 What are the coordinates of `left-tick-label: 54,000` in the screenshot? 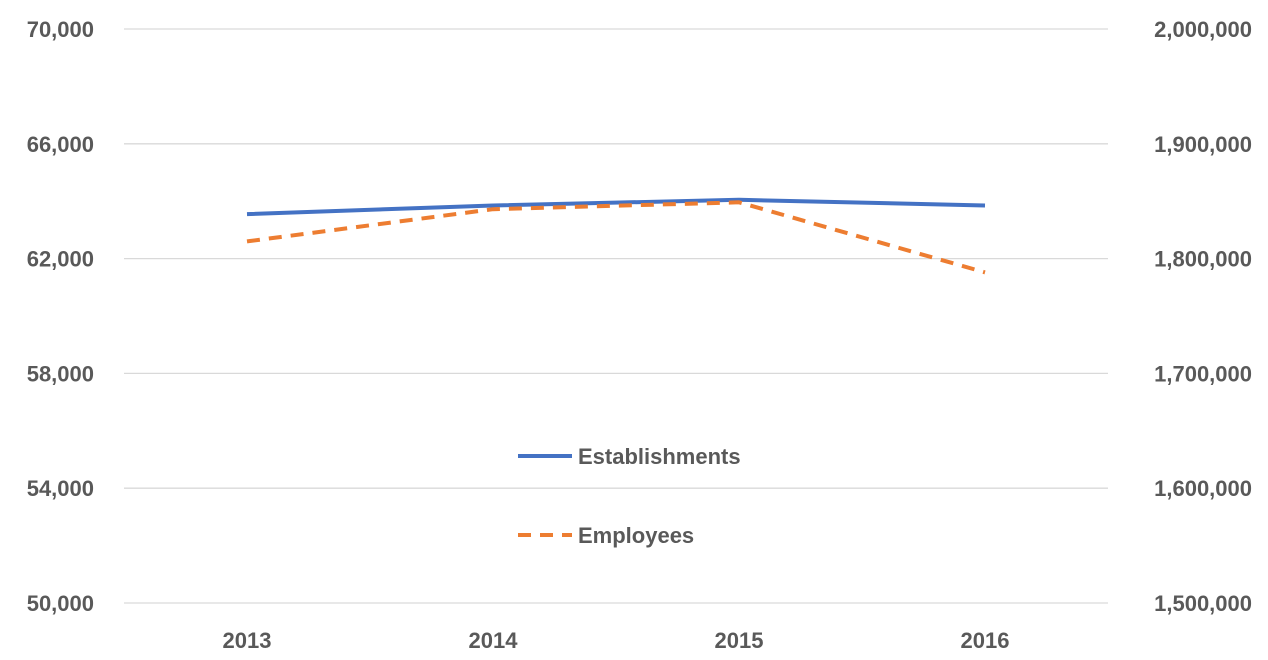 It's located at (60, 488).